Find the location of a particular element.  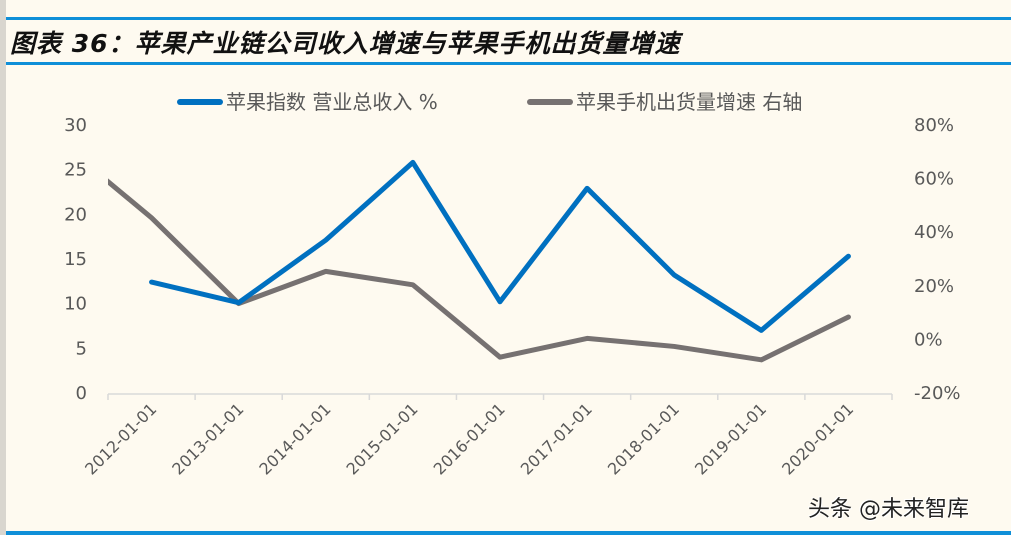

y-right-tick-label: 40% is located at coordinates (934, 232).